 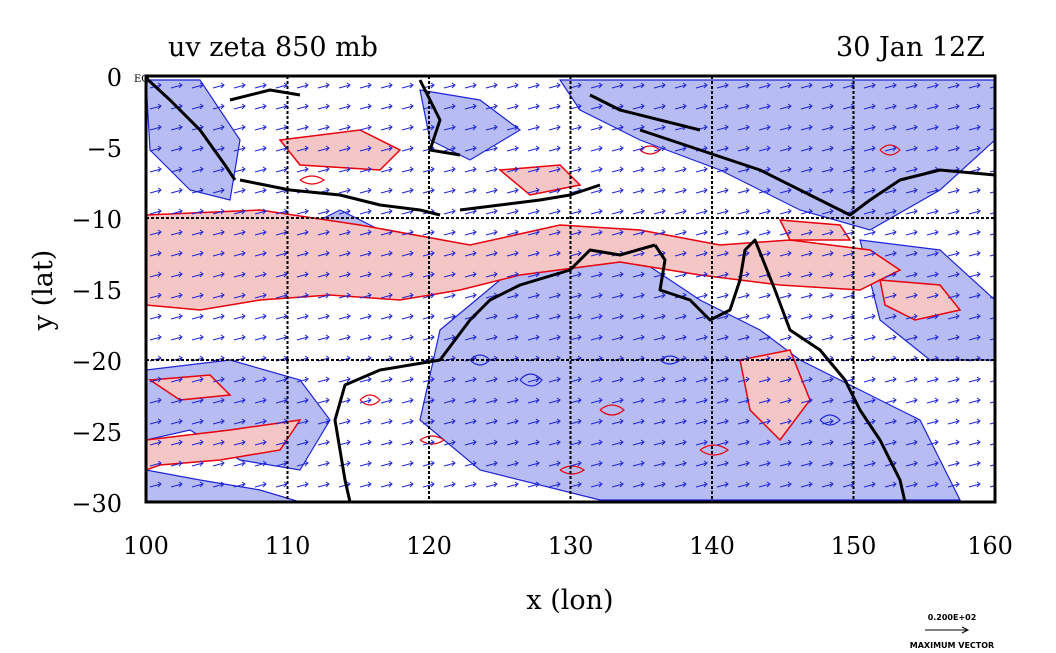 I want to click on y-tick-label: −15, so click(x=96, y=291).